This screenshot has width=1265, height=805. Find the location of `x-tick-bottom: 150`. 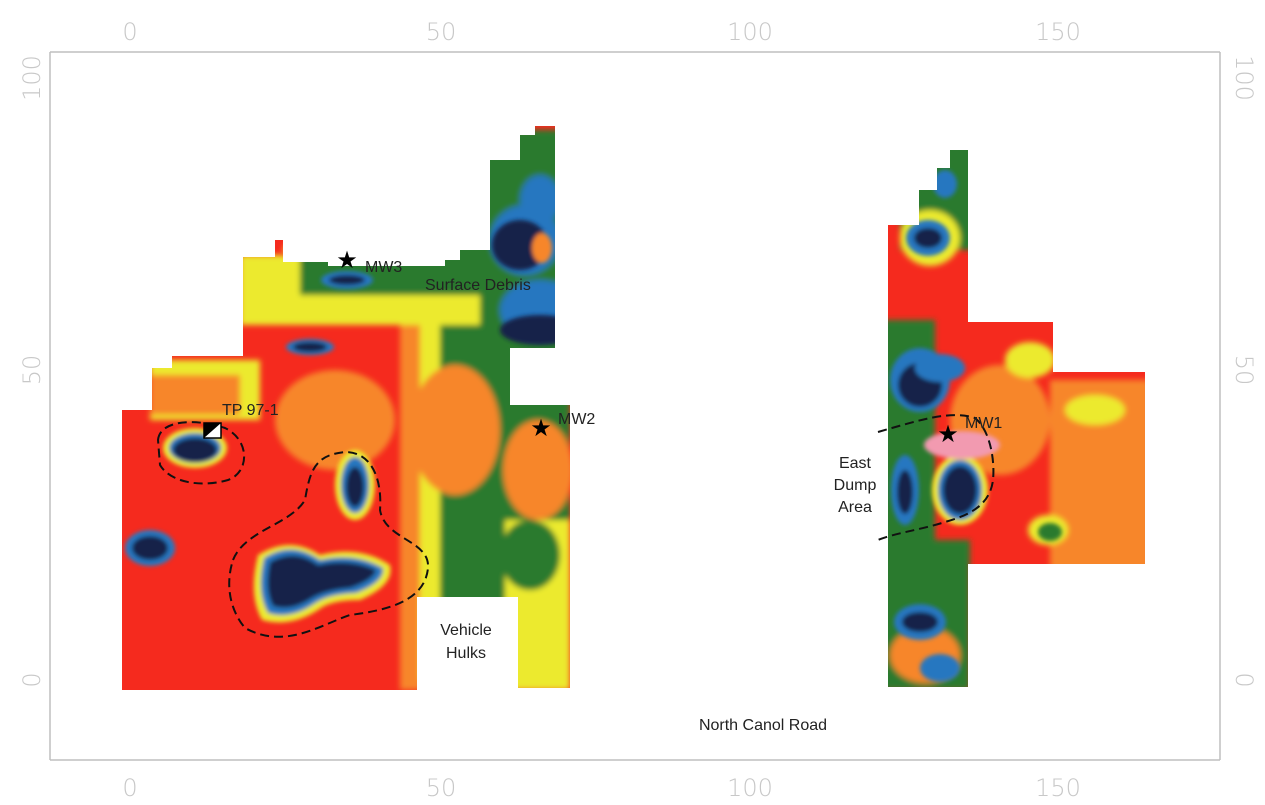

x-tick-bottom: 150 is located at coordinates (1058, 788).